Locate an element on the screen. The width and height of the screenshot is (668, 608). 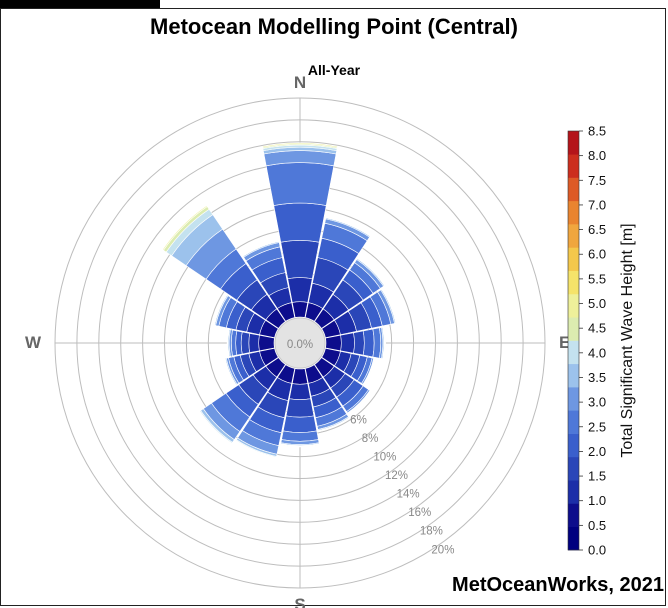
colorbar-tick-label: 2.5 is located at coordinates (597, 426).